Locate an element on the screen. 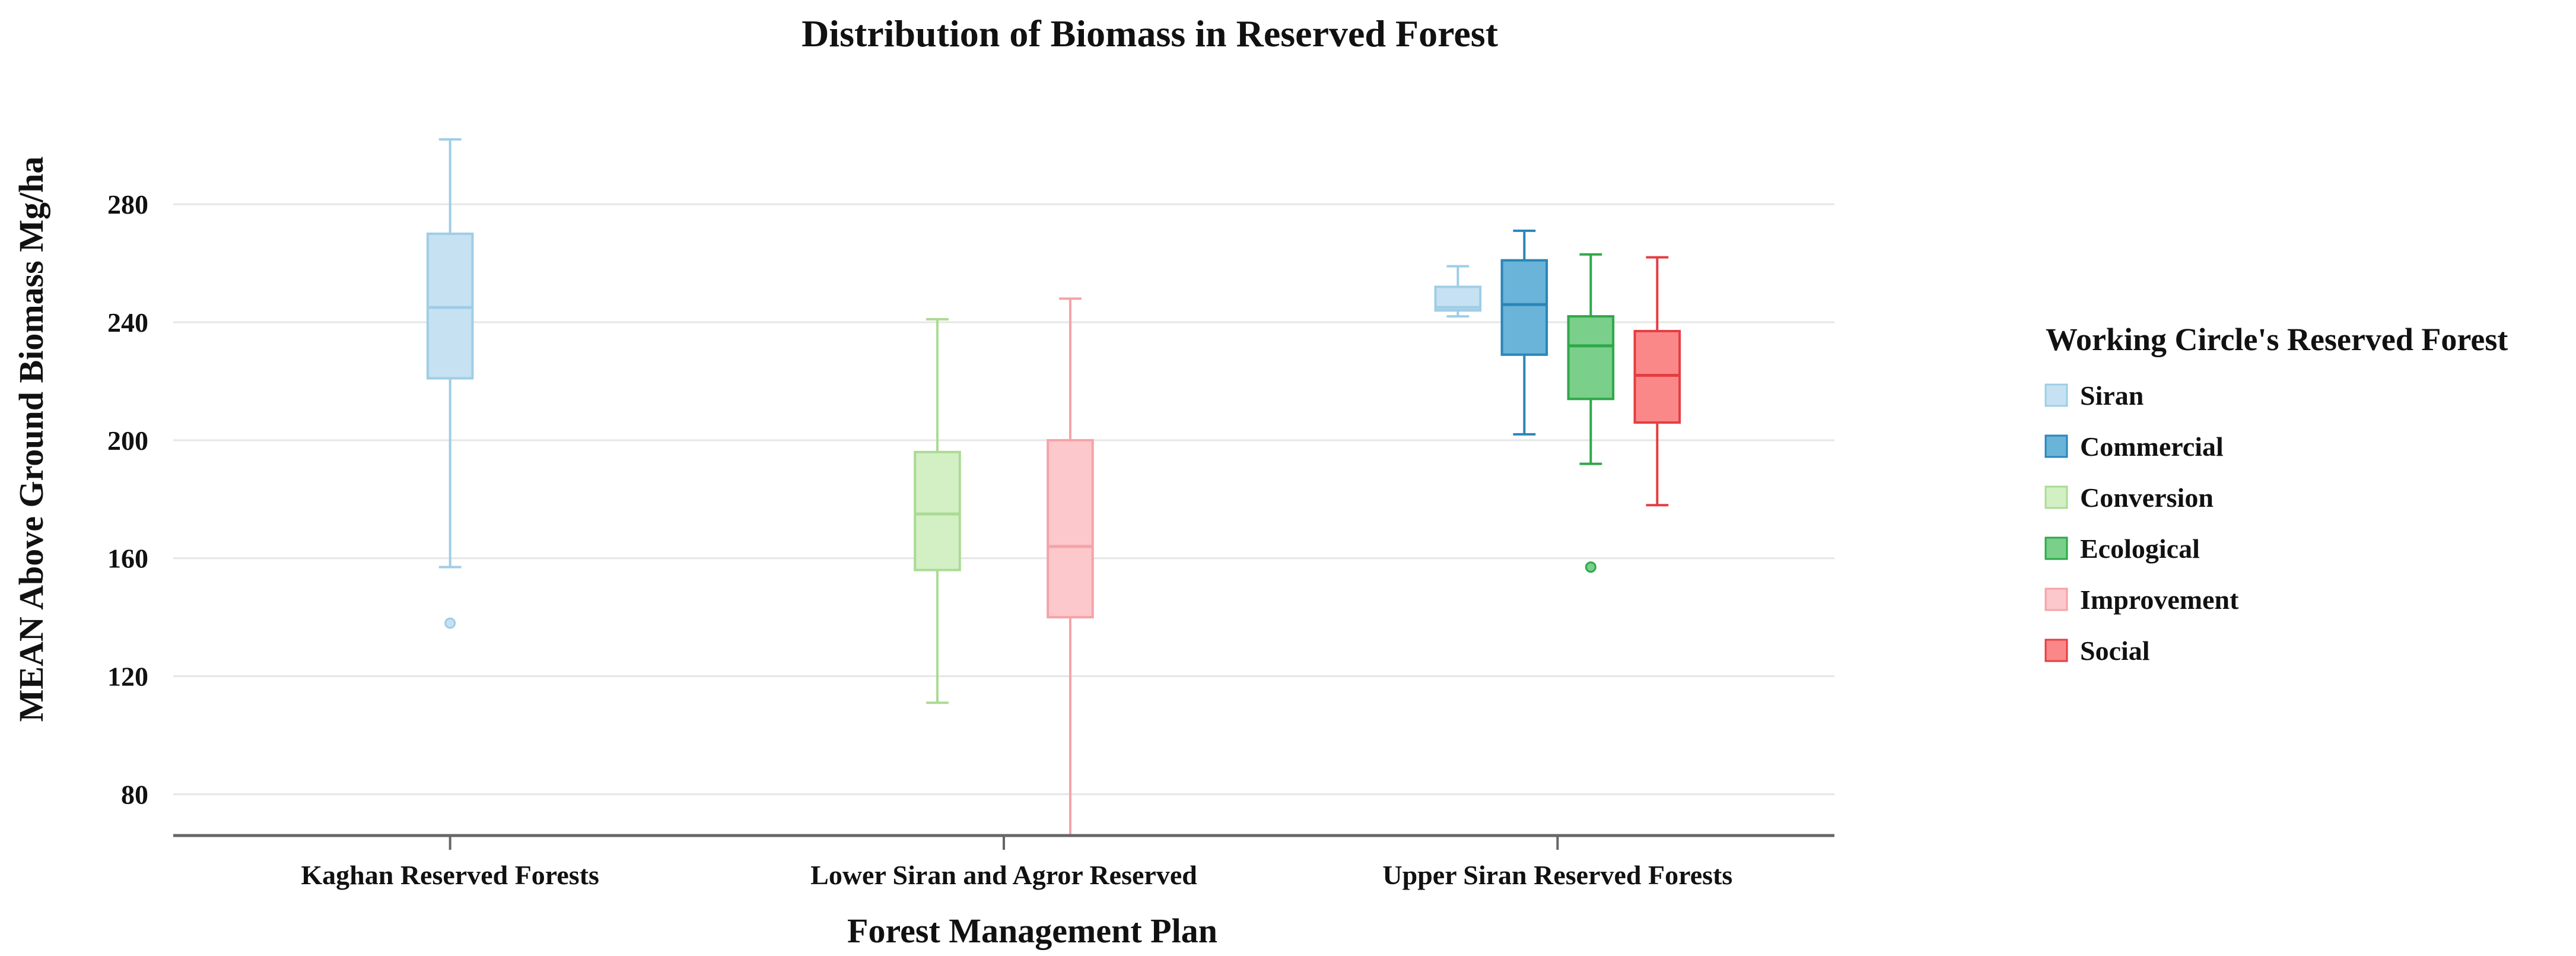 This screenshot has width=2576, height=956. legend-item-commercial: Commercial is located at coordinates (2134, 447).